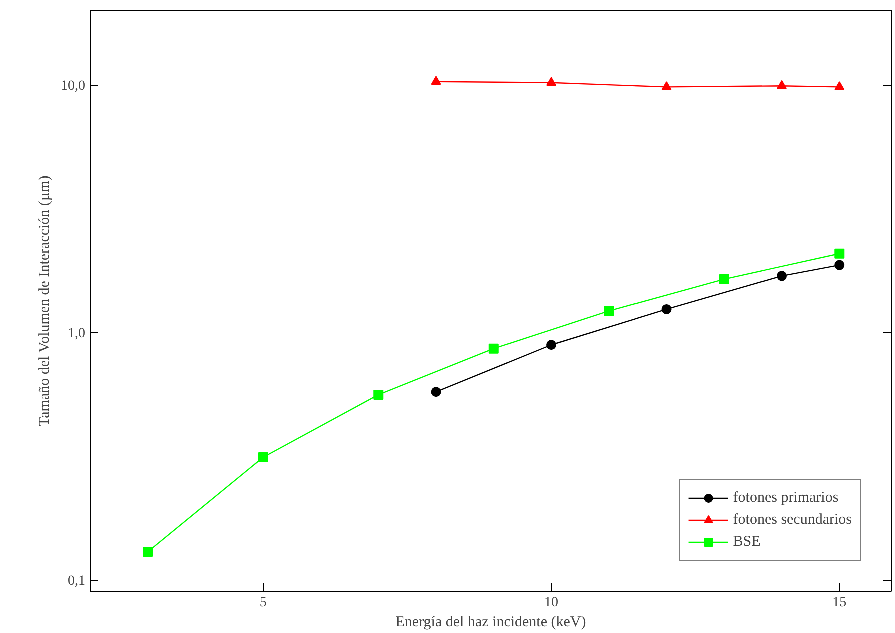 The height and width of the screenshot is (633, 895). Describe the element at coordinates (839, 603) in the screenshot. I see `x-tick-label: 15` at that location.